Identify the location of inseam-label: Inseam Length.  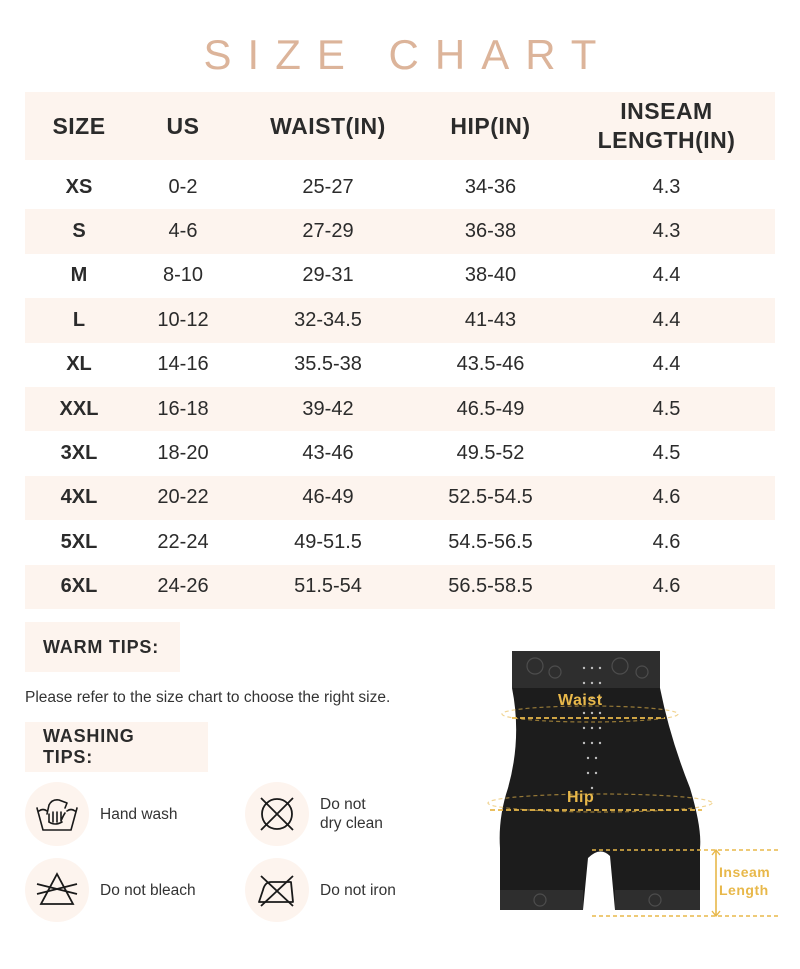
(744, 881).